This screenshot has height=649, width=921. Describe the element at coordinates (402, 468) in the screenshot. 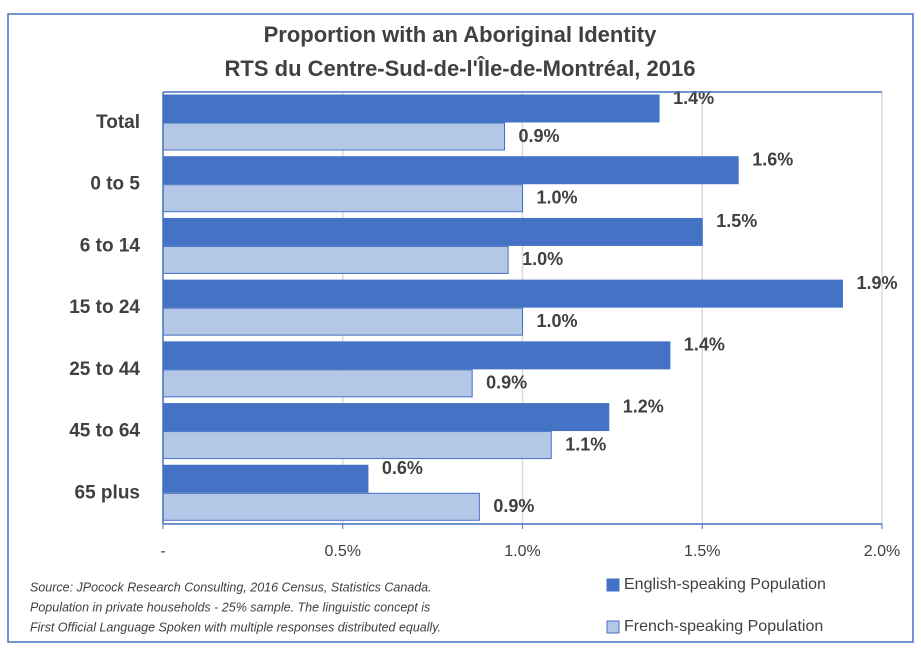

I see `data-label: 0.6%` at that location.